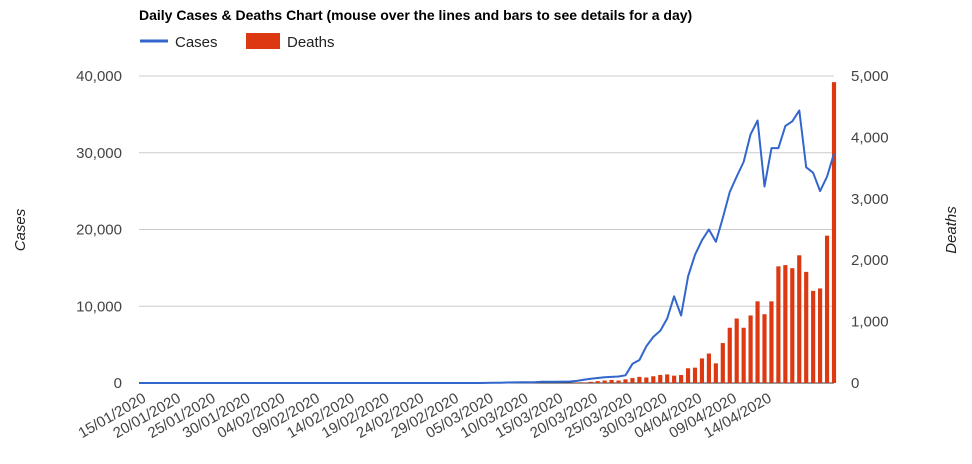 Image resolution: width=972 pixels, height=464 pixels. What do you see at coordinates (870, 199) in the screenshot?
I see `right-tick-label: 3,000` at bounding box center [870, 199].